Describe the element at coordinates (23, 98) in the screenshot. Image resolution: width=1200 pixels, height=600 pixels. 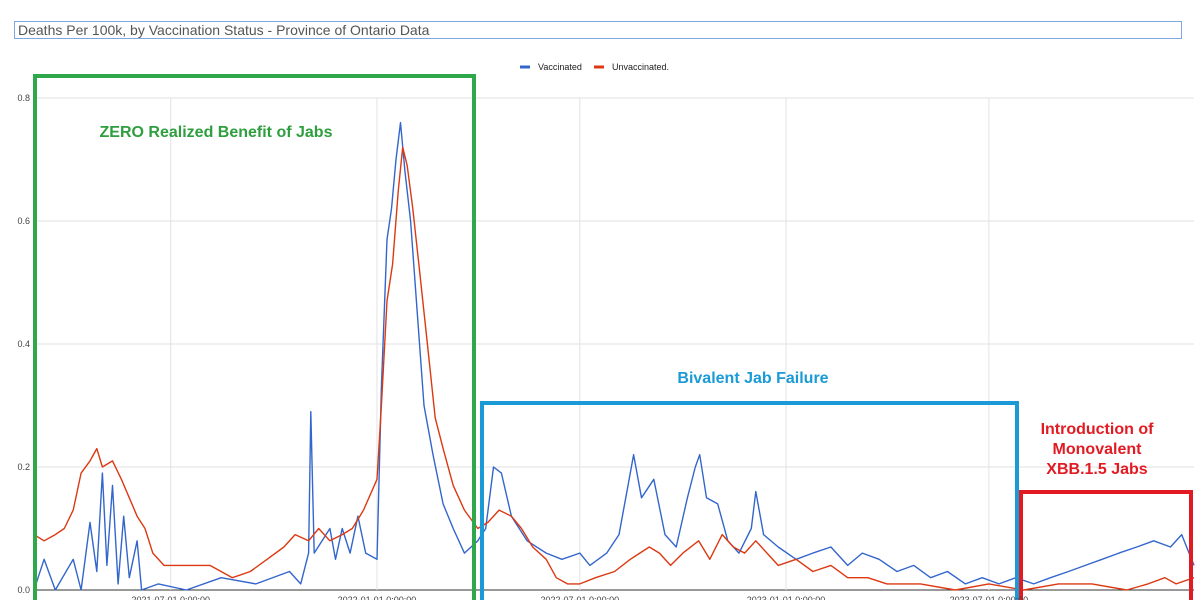
I see `y-tick-label: 0.8` at that location.